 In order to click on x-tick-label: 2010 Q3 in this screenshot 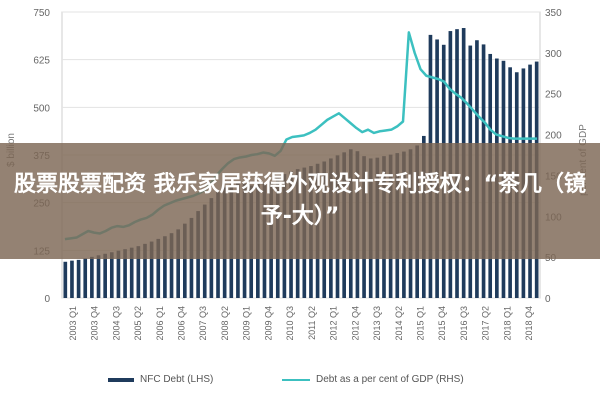, I will do `click(290, 323)`.